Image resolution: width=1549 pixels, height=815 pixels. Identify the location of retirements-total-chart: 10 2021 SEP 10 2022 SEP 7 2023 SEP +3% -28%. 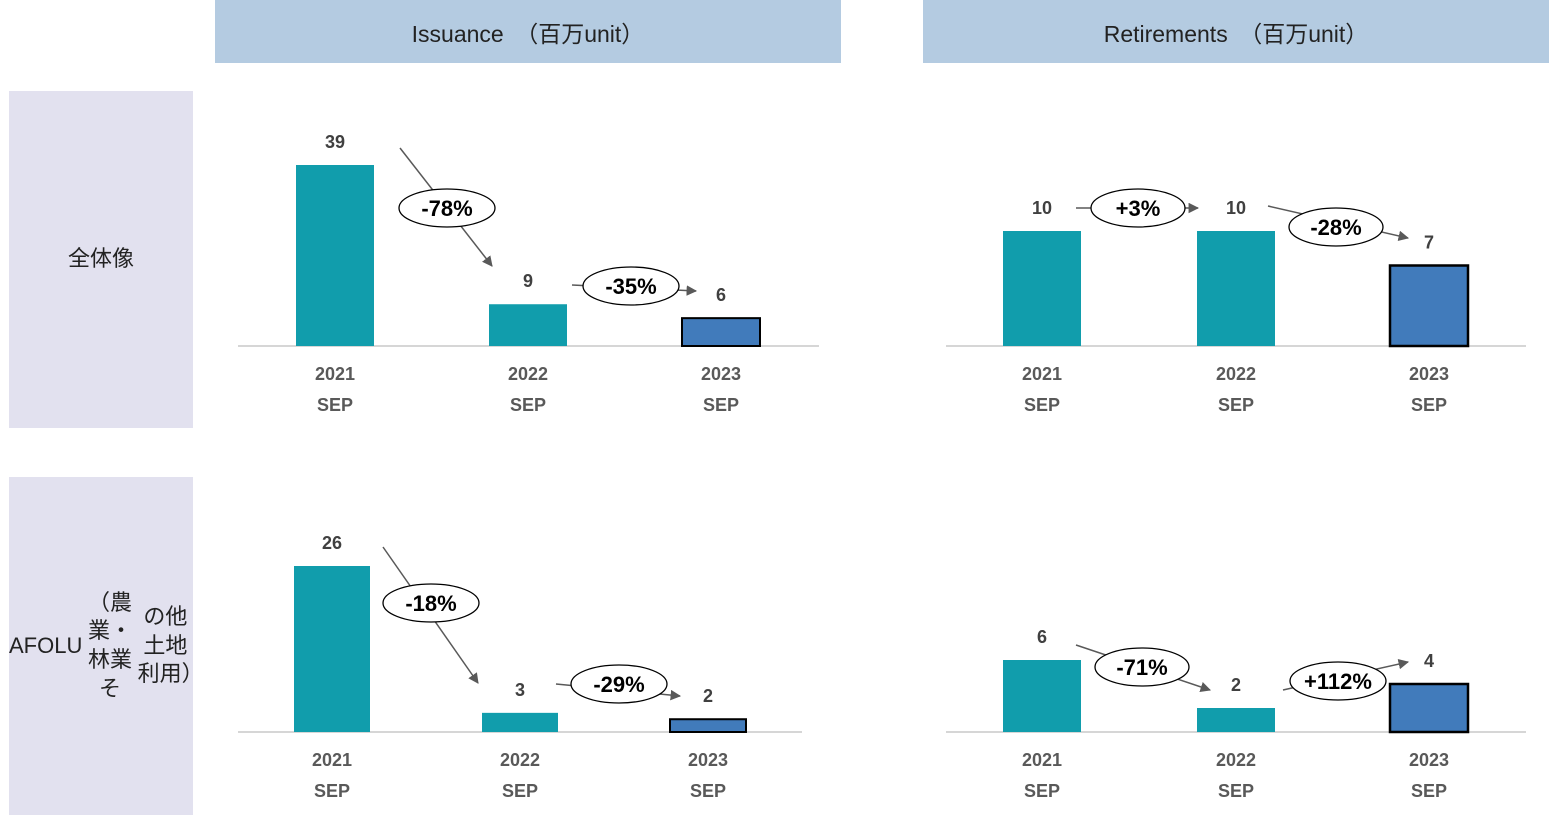
(1236, 301).